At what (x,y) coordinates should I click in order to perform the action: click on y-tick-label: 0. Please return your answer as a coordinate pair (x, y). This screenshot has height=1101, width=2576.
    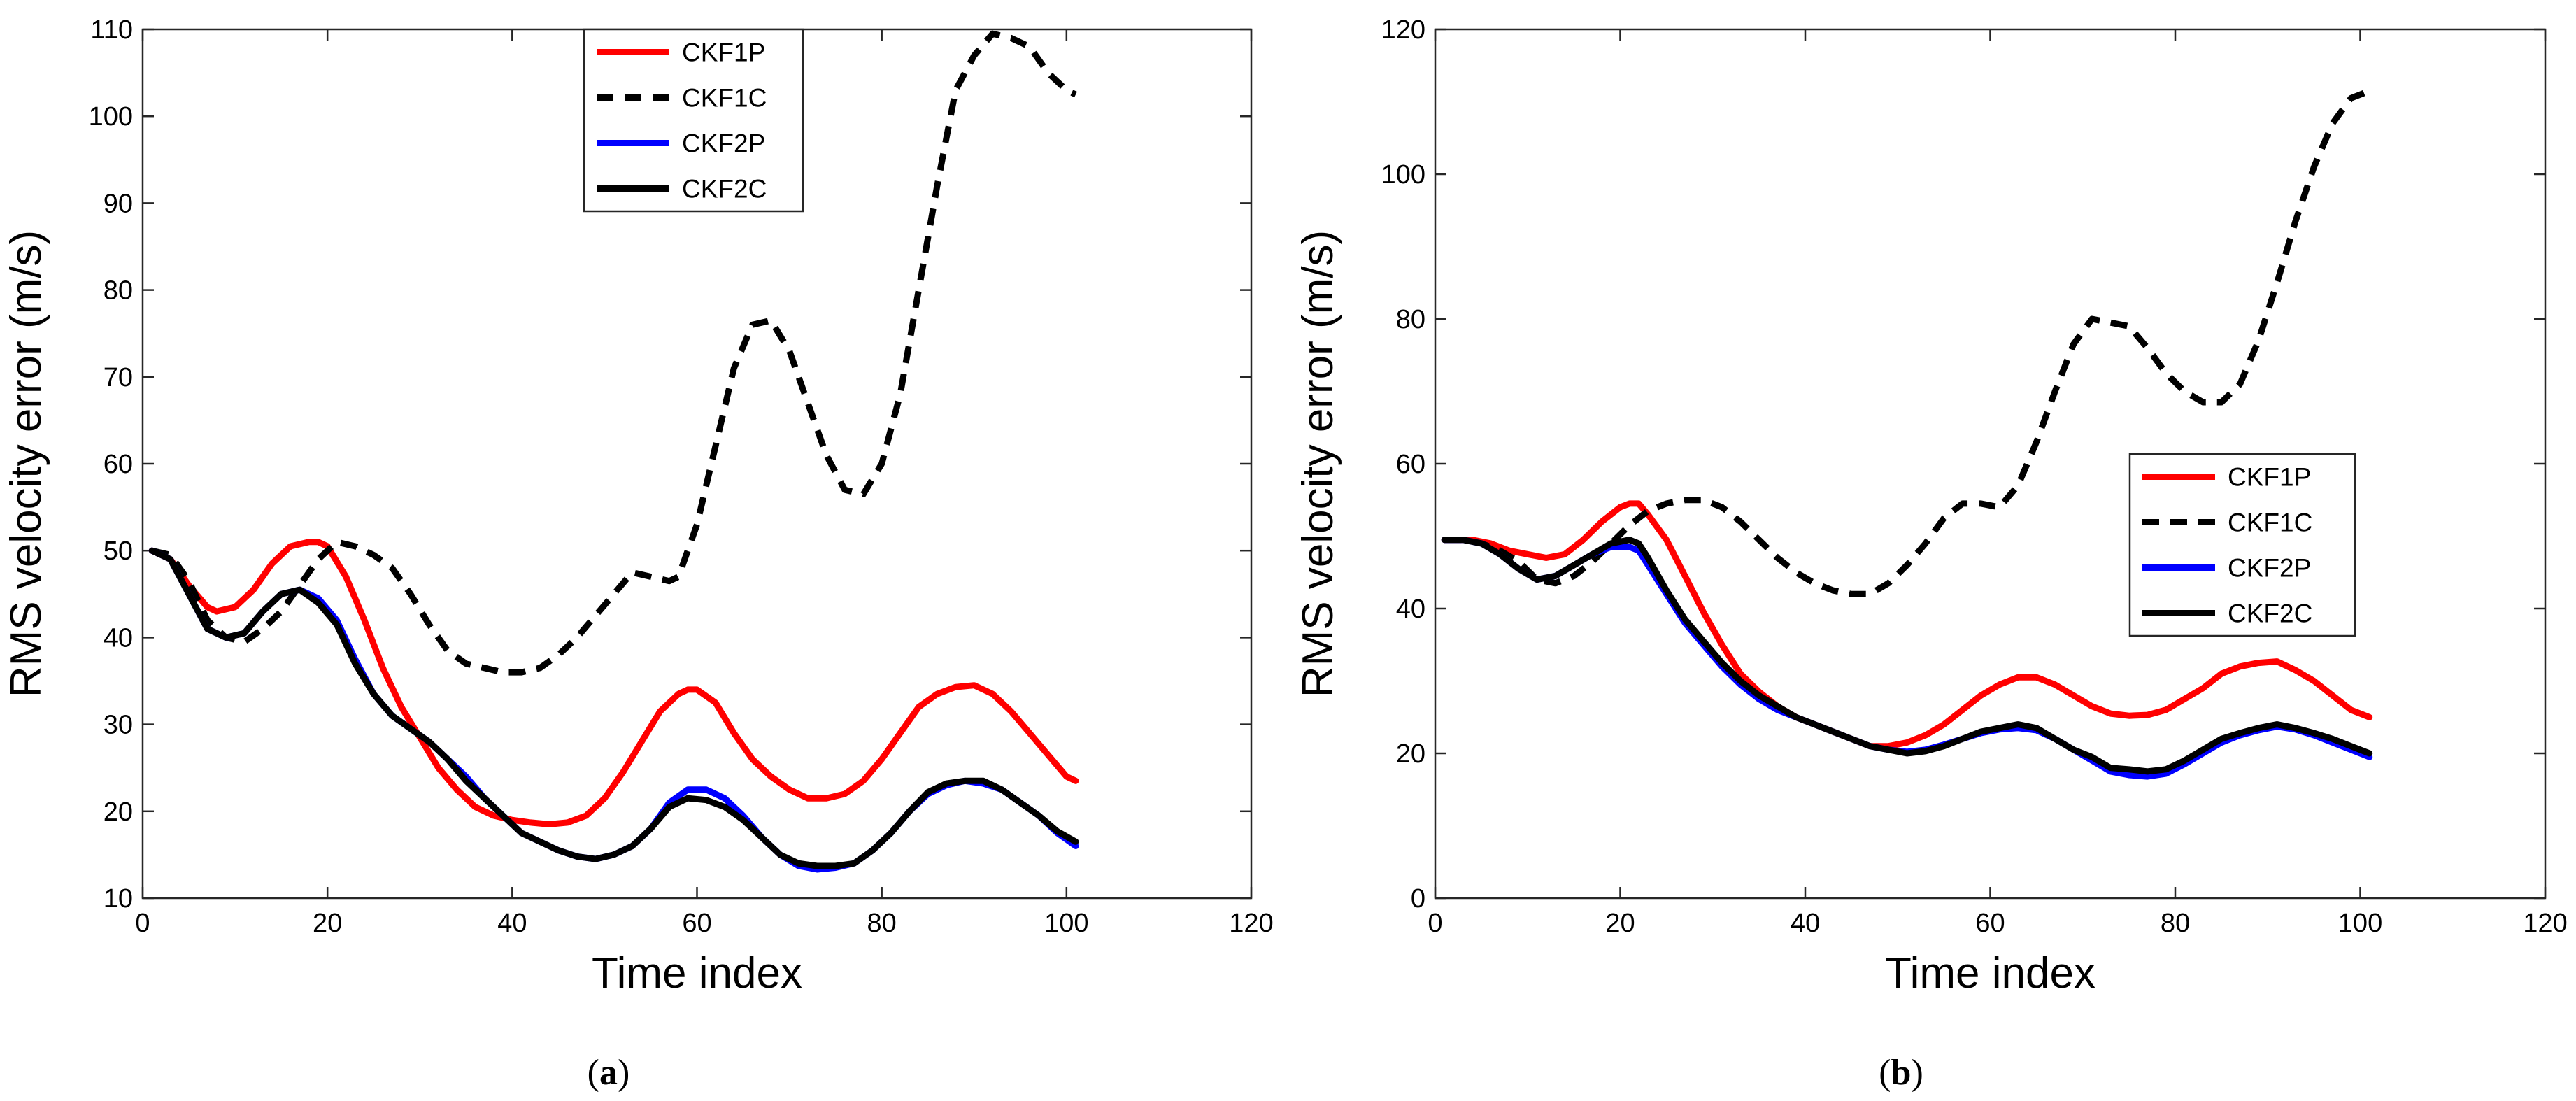
    Looking at the image, I should click on (1418, 899).